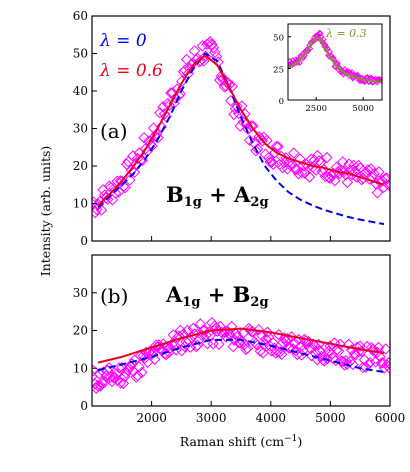  What do you see at coordinates (271, 418) in the screenshot?
I see `x-tick-label: 4000` at bounding box center [271, 418].